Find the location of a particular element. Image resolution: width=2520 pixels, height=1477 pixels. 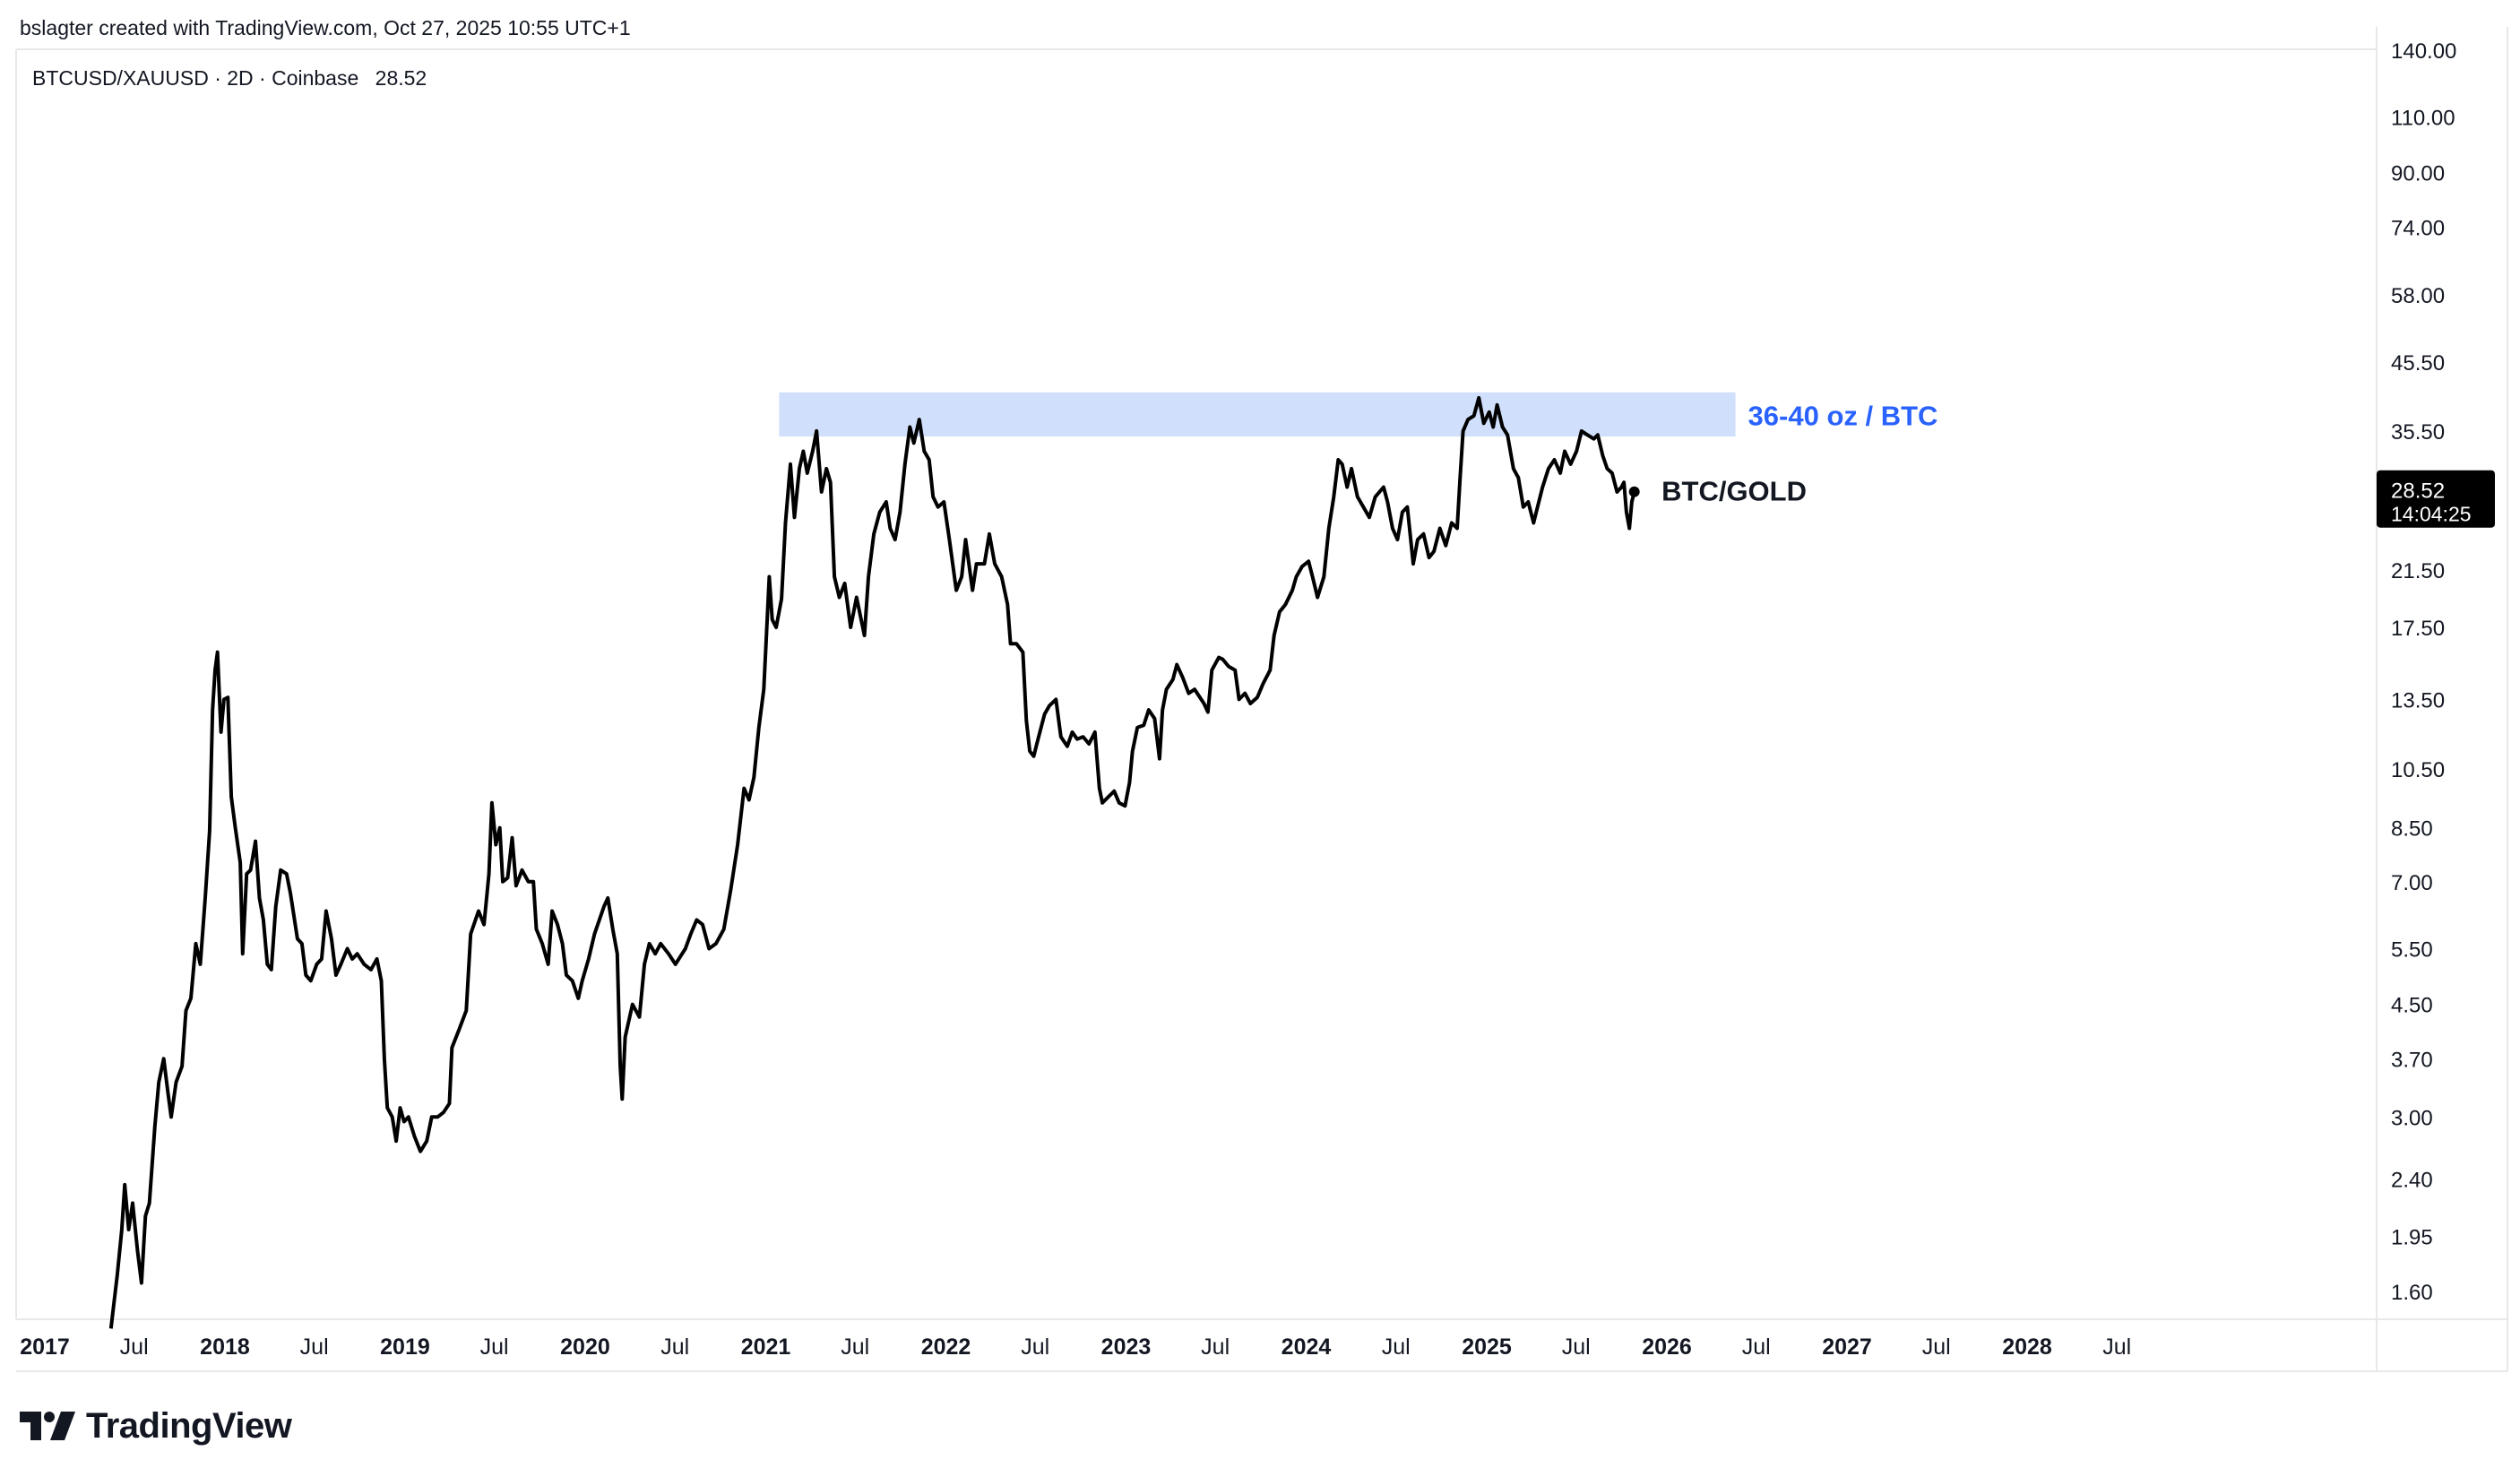

x-tick-label: 2028 is located at coordinates (2027, 1347).